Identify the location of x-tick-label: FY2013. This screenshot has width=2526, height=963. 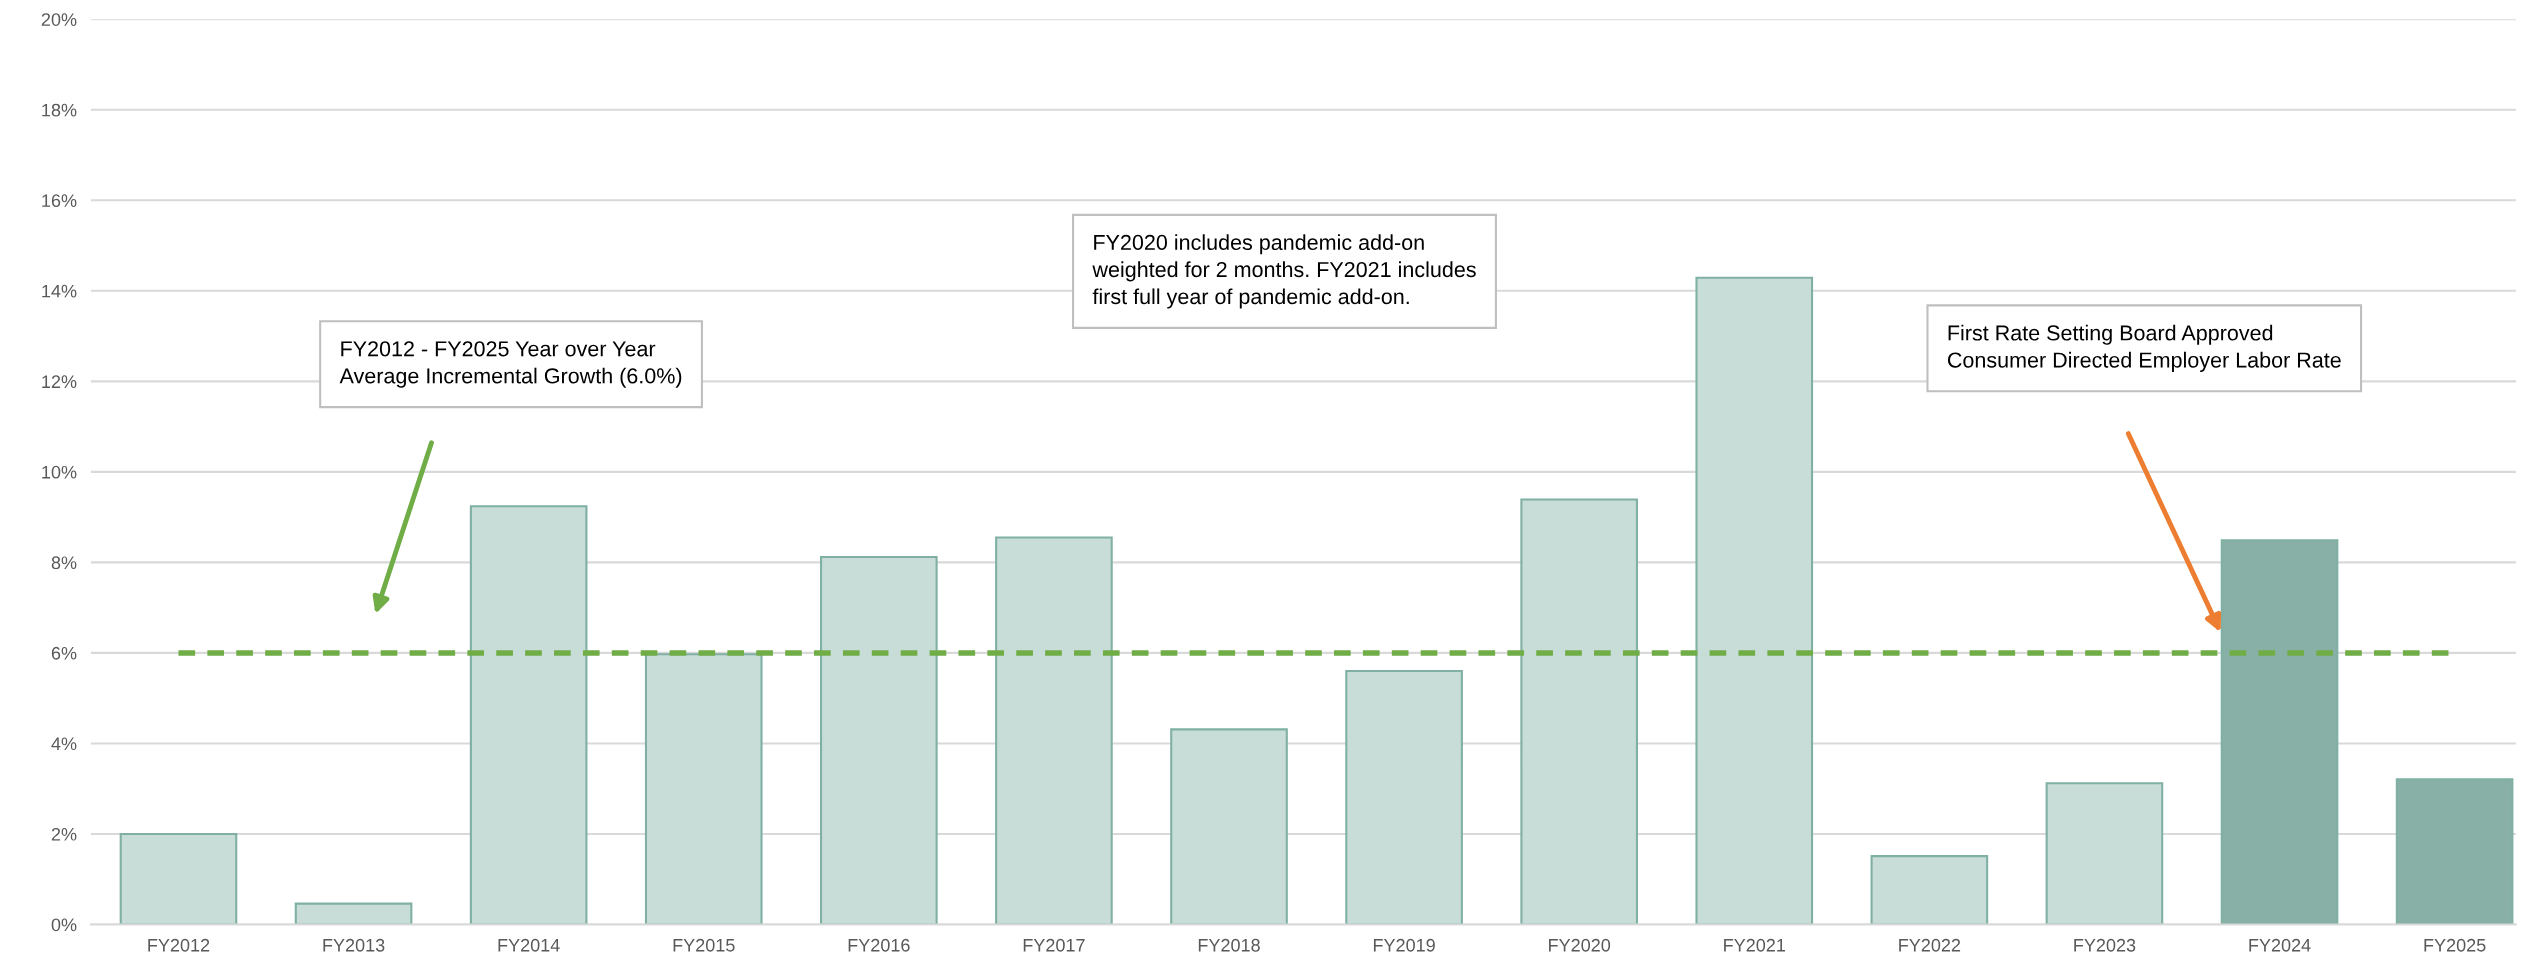
(354, 945).